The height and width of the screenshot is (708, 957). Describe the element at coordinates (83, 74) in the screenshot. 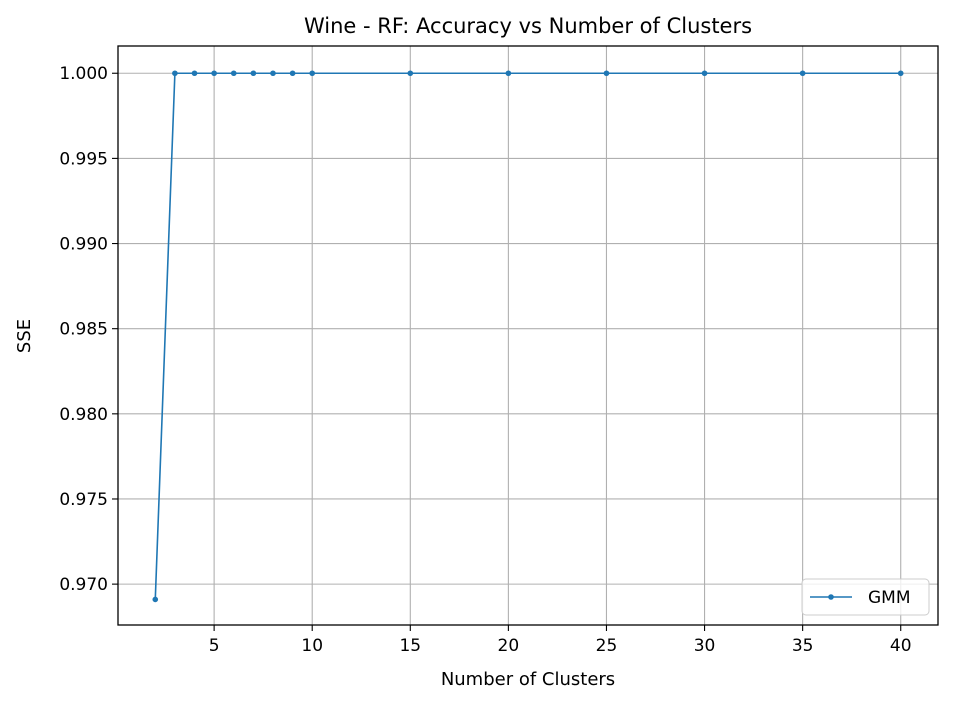

I see `y-tick-label: 1.000` at that location.